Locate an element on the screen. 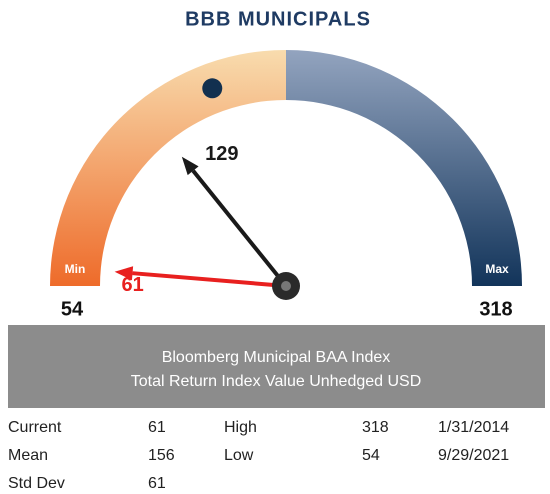 This screenshot has height=494, width=550. needle-label: 61 is located at coordinates (132, 285).